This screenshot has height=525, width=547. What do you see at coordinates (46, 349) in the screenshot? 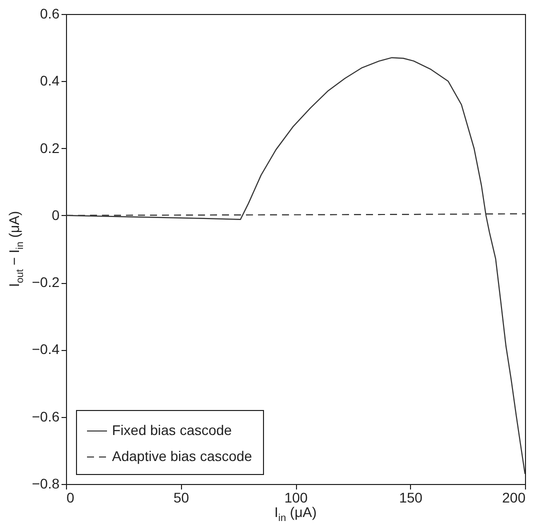
I see `y-tick-label: −0.4` at bounding box center [46, 349].